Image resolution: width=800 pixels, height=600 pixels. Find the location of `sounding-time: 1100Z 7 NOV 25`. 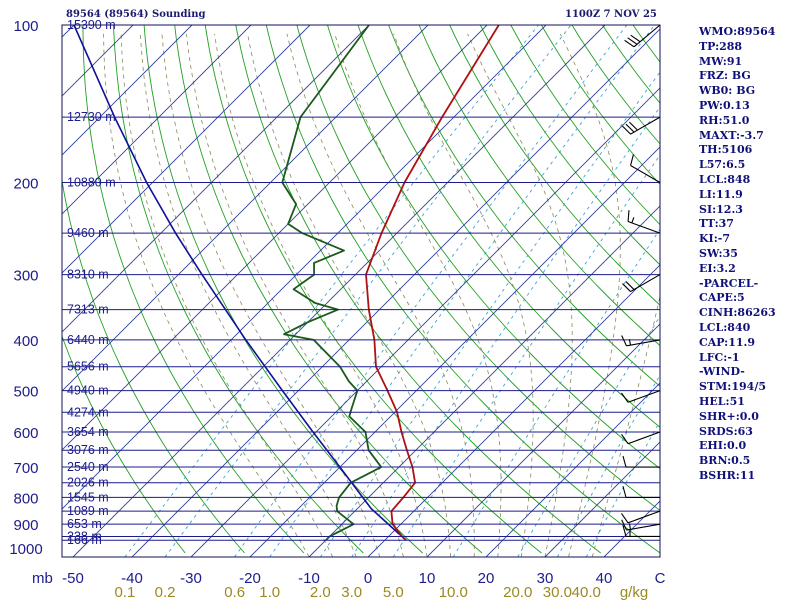

sounding-time: 1100Z 7 NOV 25 is located at coordinates (611, 14).